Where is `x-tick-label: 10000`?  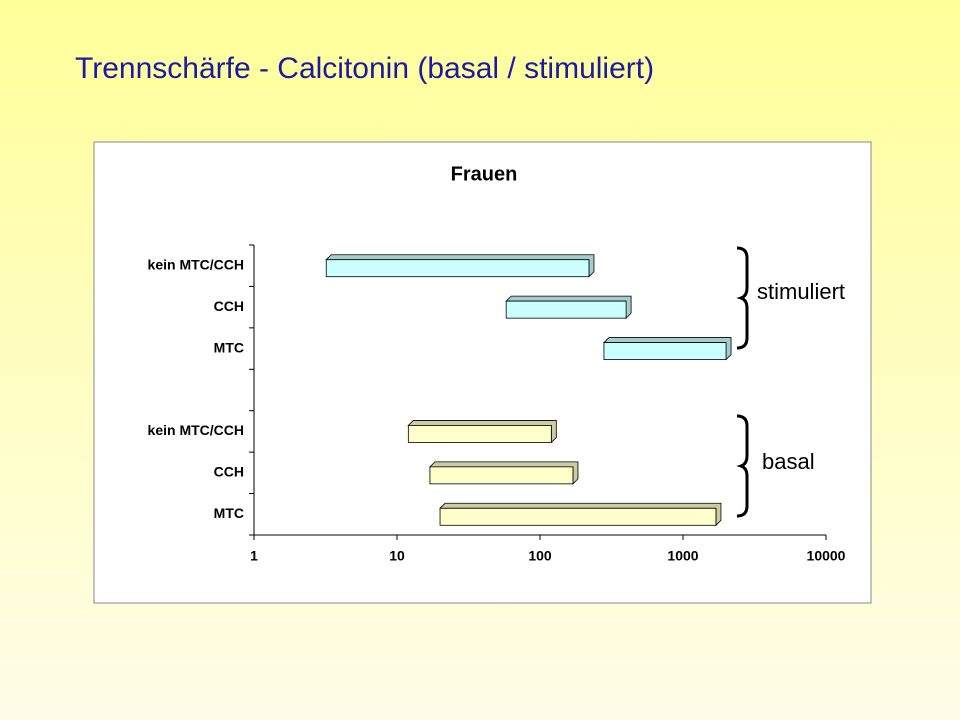 x-tick-label: 10000 is located at coordinates (826, 556).